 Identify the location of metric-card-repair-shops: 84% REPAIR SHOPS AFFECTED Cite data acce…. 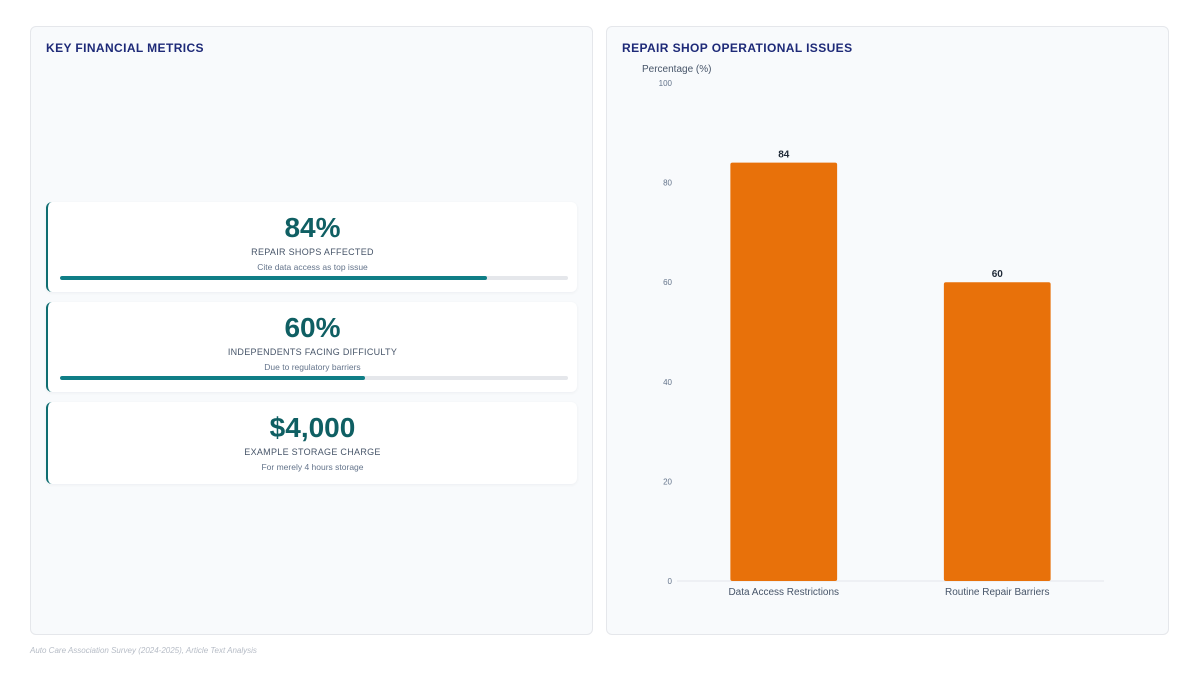
(311, 247).